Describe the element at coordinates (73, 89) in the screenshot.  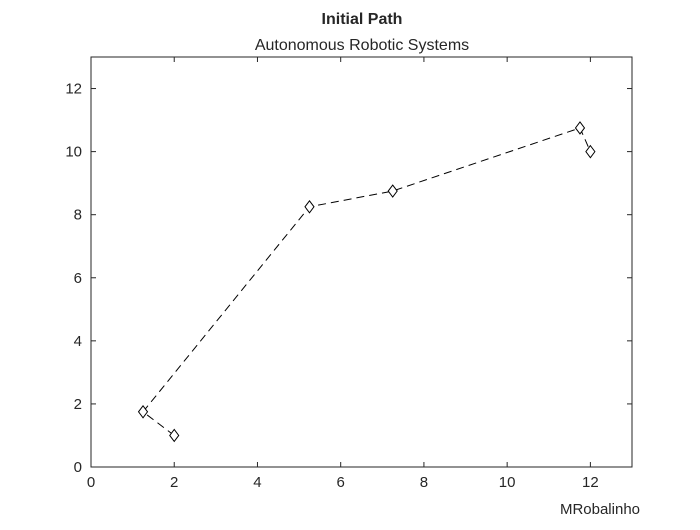
I see `y-tick-label: 12` at that location.